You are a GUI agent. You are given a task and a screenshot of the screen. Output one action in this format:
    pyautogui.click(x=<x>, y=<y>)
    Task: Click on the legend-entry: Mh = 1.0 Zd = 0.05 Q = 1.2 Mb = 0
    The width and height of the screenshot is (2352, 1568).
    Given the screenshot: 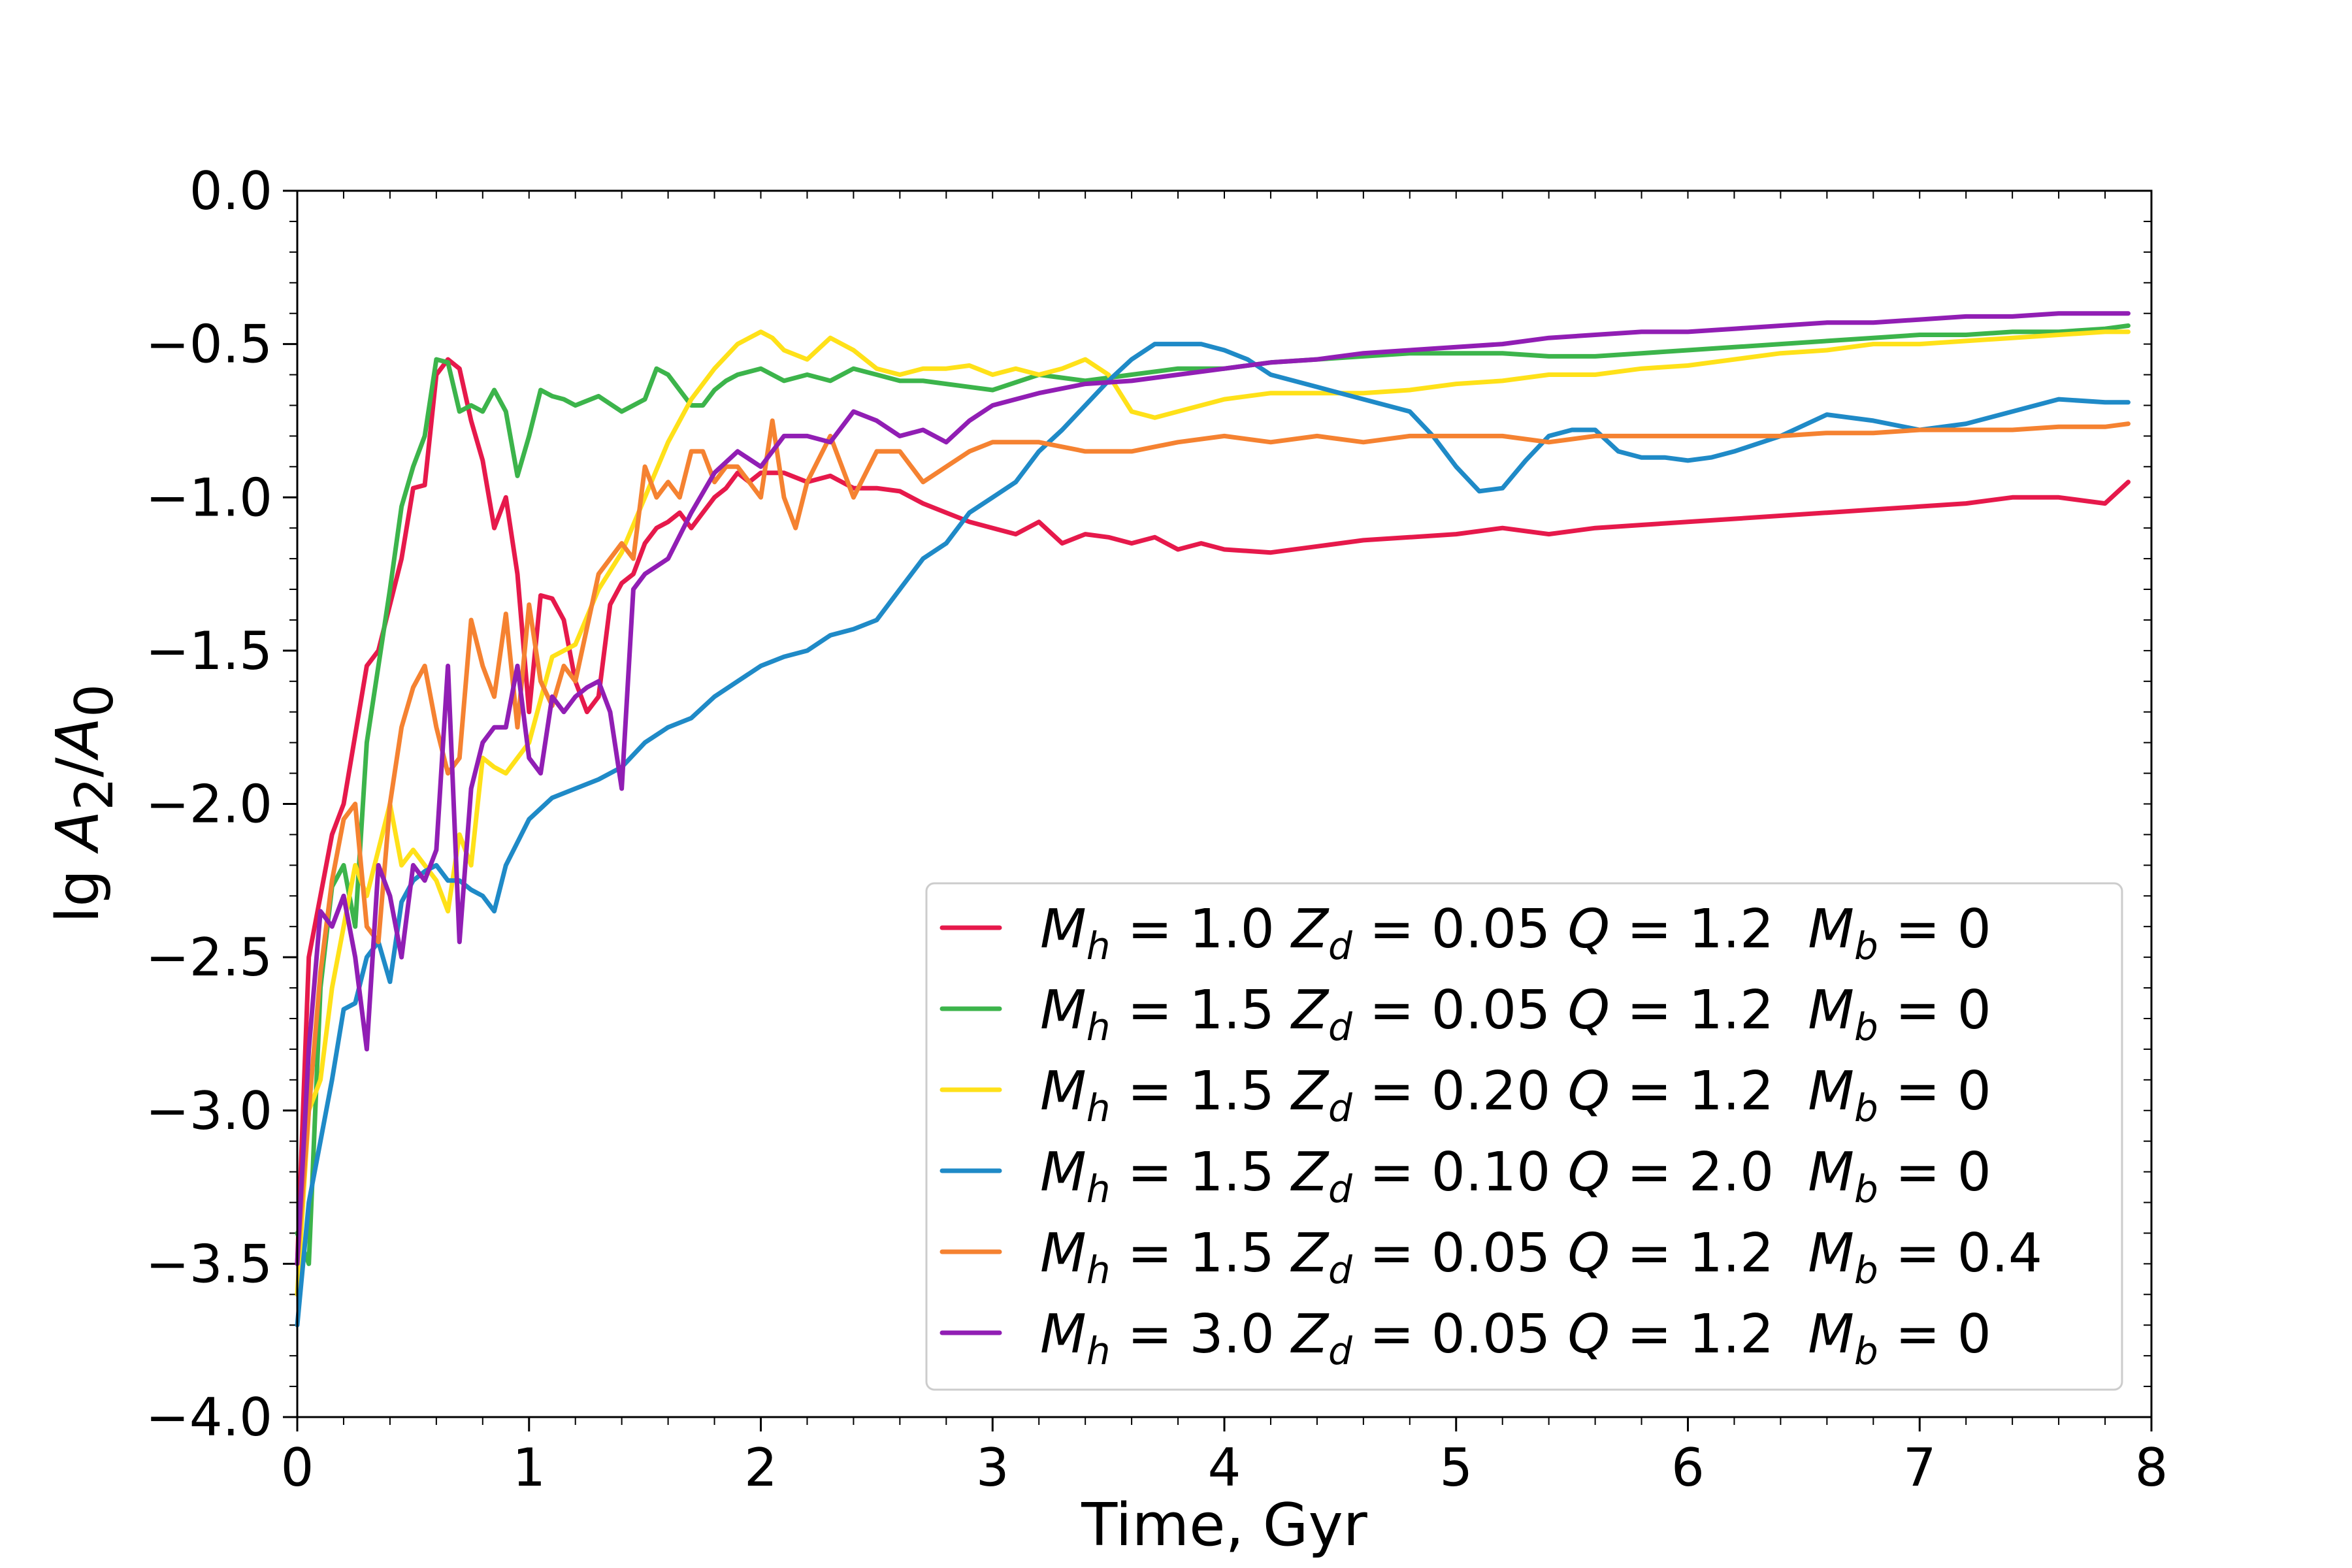 What is the action you would take?
    pyautogui.click(x=1465, y=933)
    